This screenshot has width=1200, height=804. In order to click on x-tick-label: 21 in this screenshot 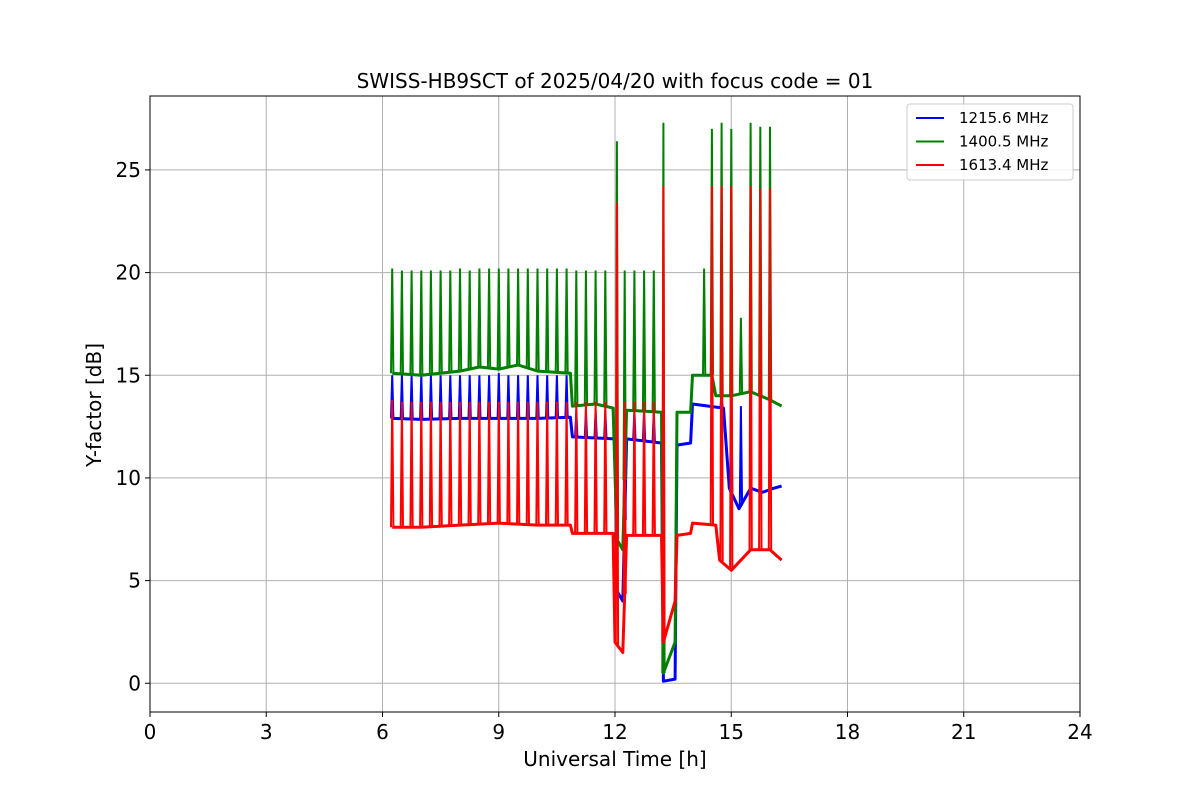, I will do `click(963, 732)`.